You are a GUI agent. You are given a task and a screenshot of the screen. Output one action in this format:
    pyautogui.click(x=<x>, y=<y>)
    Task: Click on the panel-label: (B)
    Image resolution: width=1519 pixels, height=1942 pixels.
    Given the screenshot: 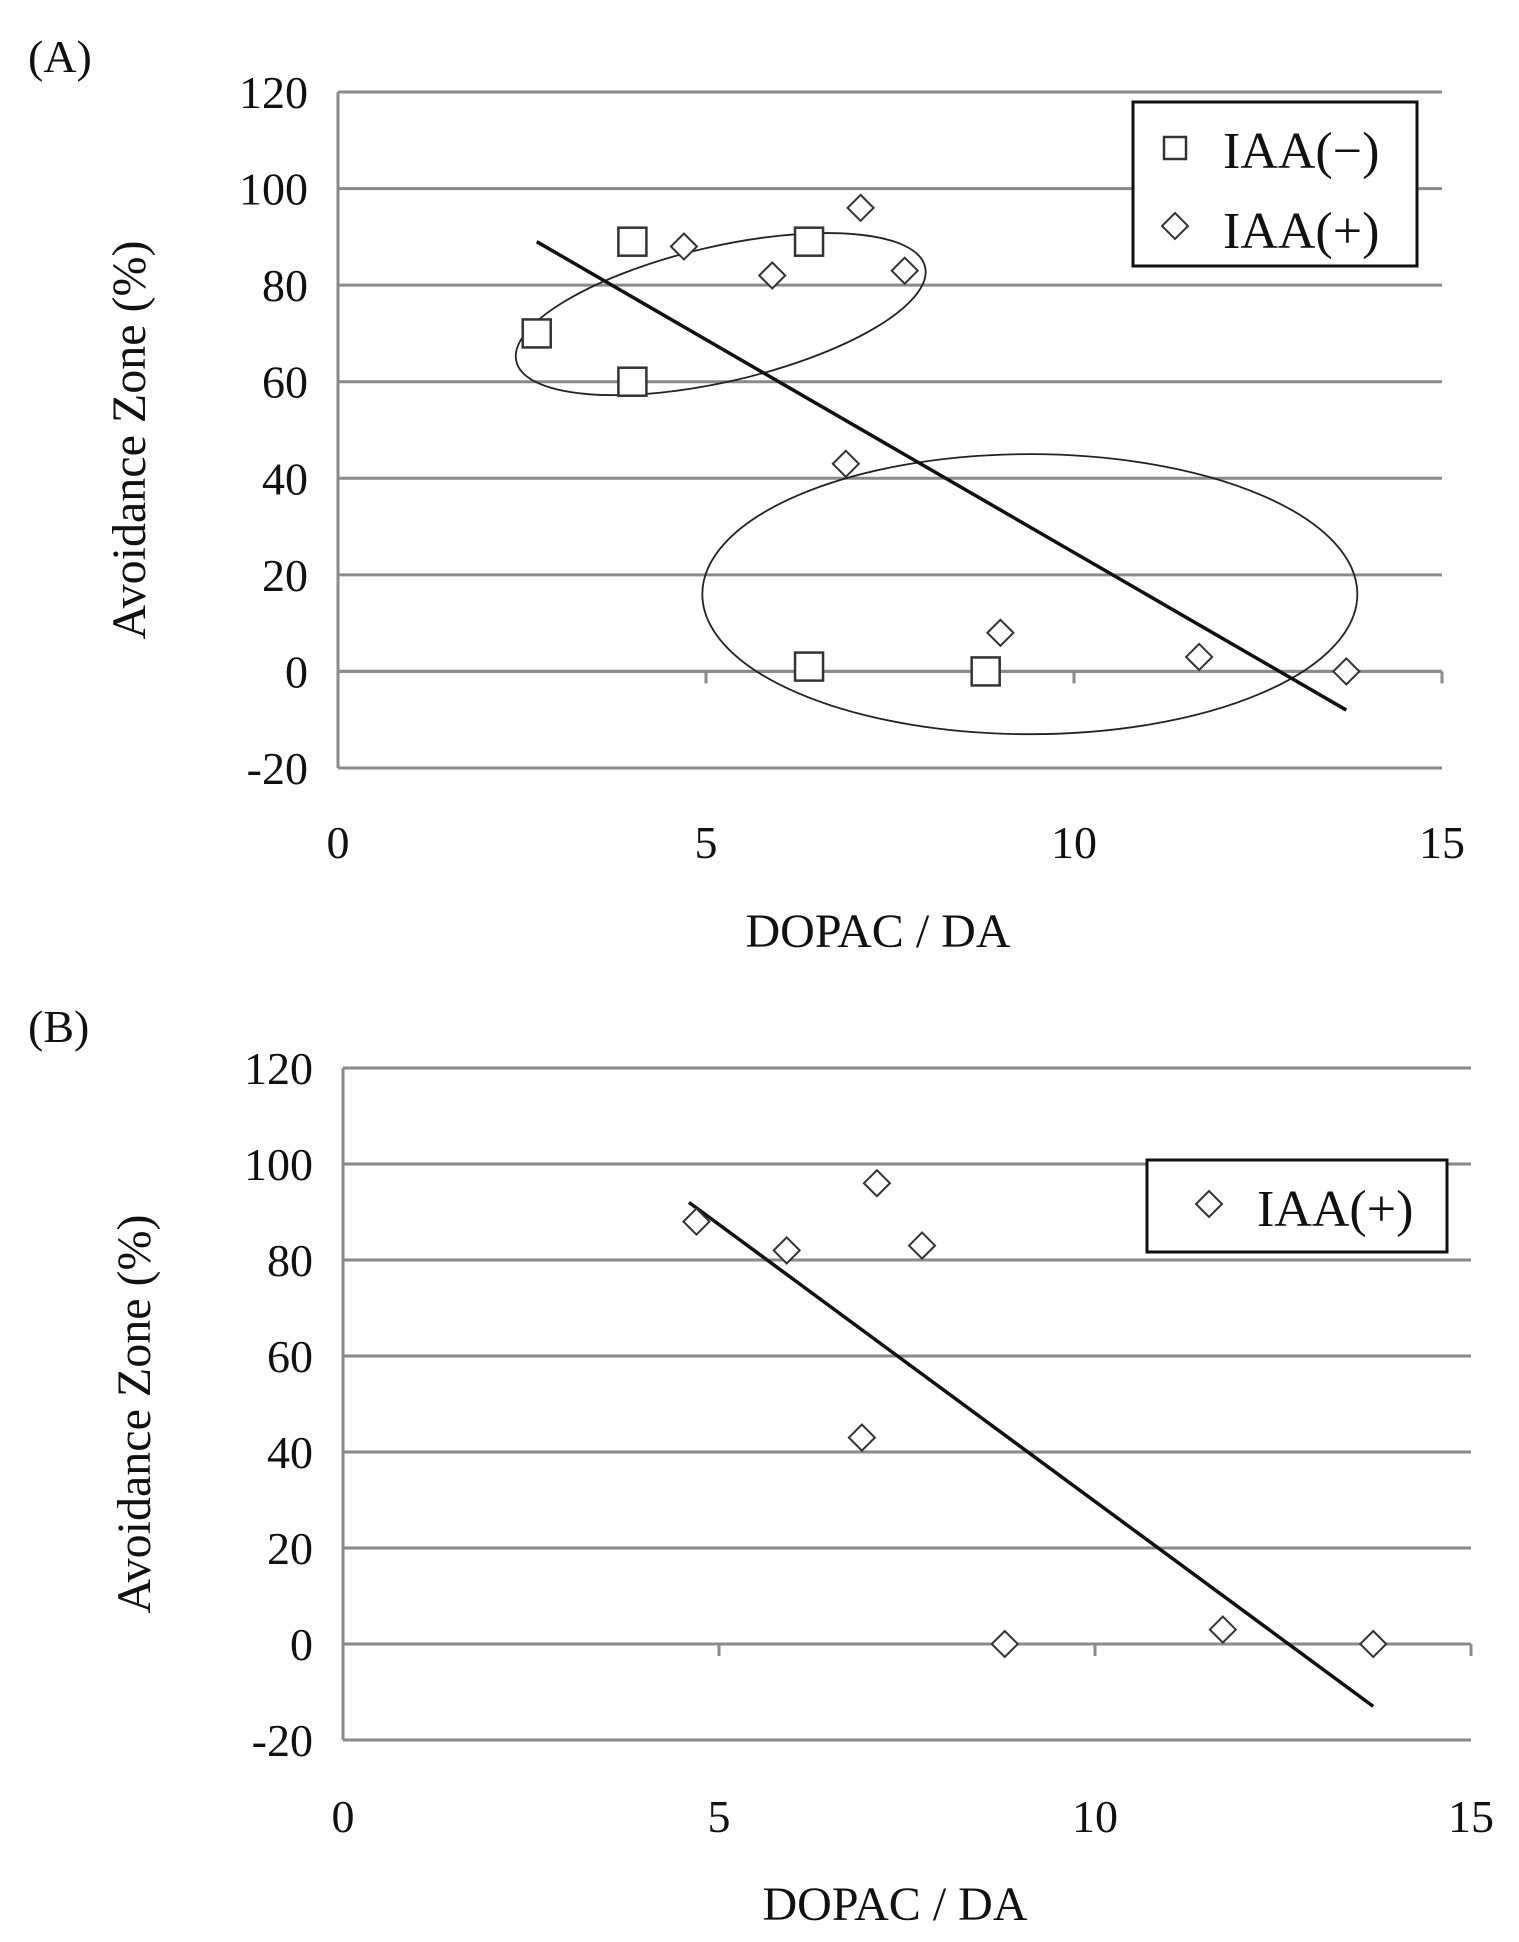 What is the action you would take?
    pyautogui.click(x=59, y=1026)
    